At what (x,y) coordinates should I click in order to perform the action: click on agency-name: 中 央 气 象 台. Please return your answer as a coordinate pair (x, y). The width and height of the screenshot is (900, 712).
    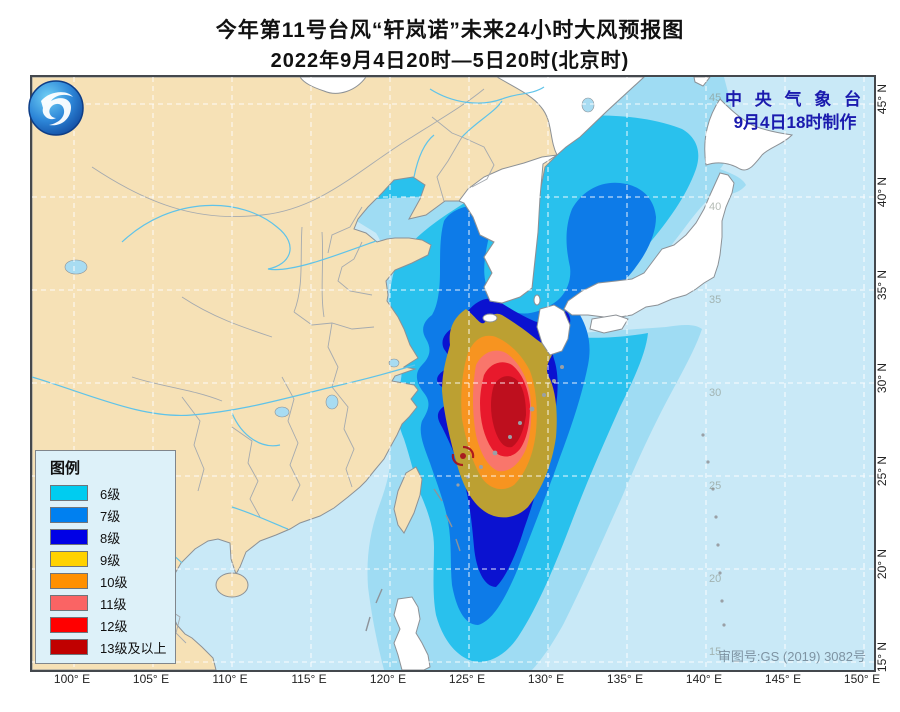
    Looking at the image, I should click on (795, 99).